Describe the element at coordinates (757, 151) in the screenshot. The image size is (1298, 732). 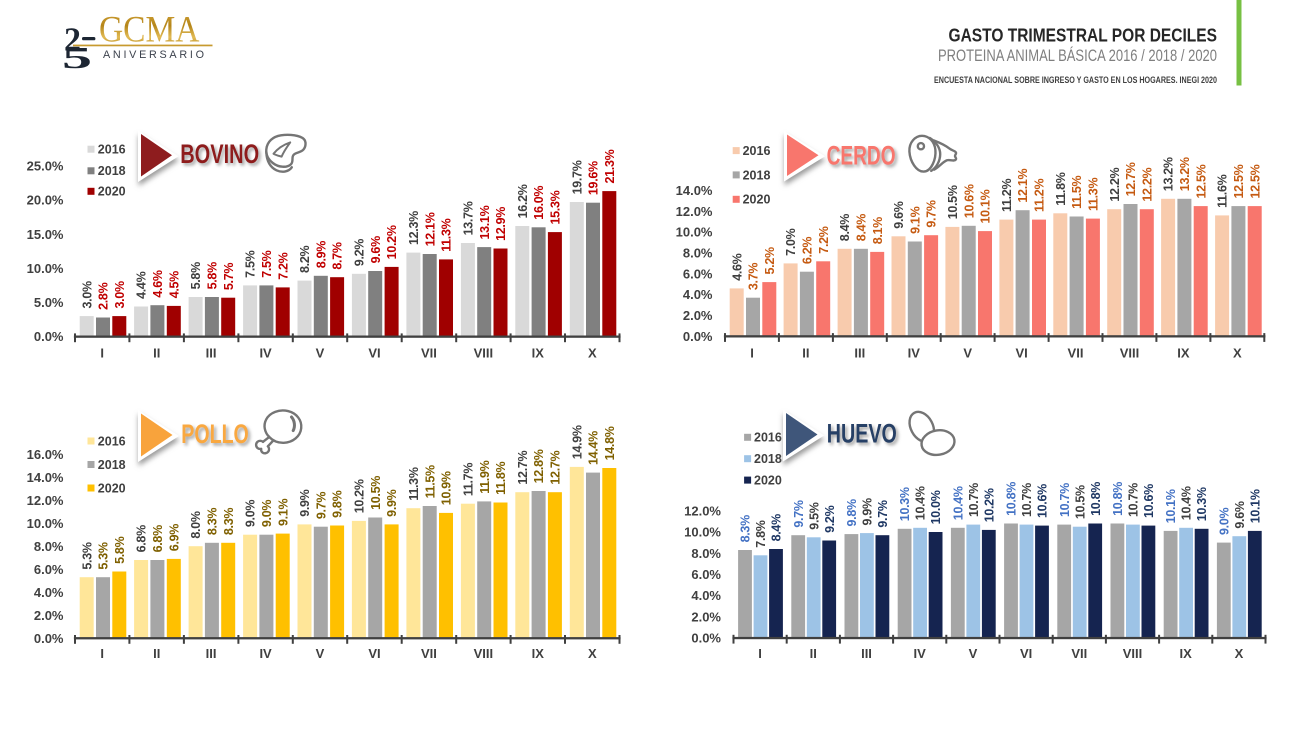
I see `svg-text: 2016` at that location.